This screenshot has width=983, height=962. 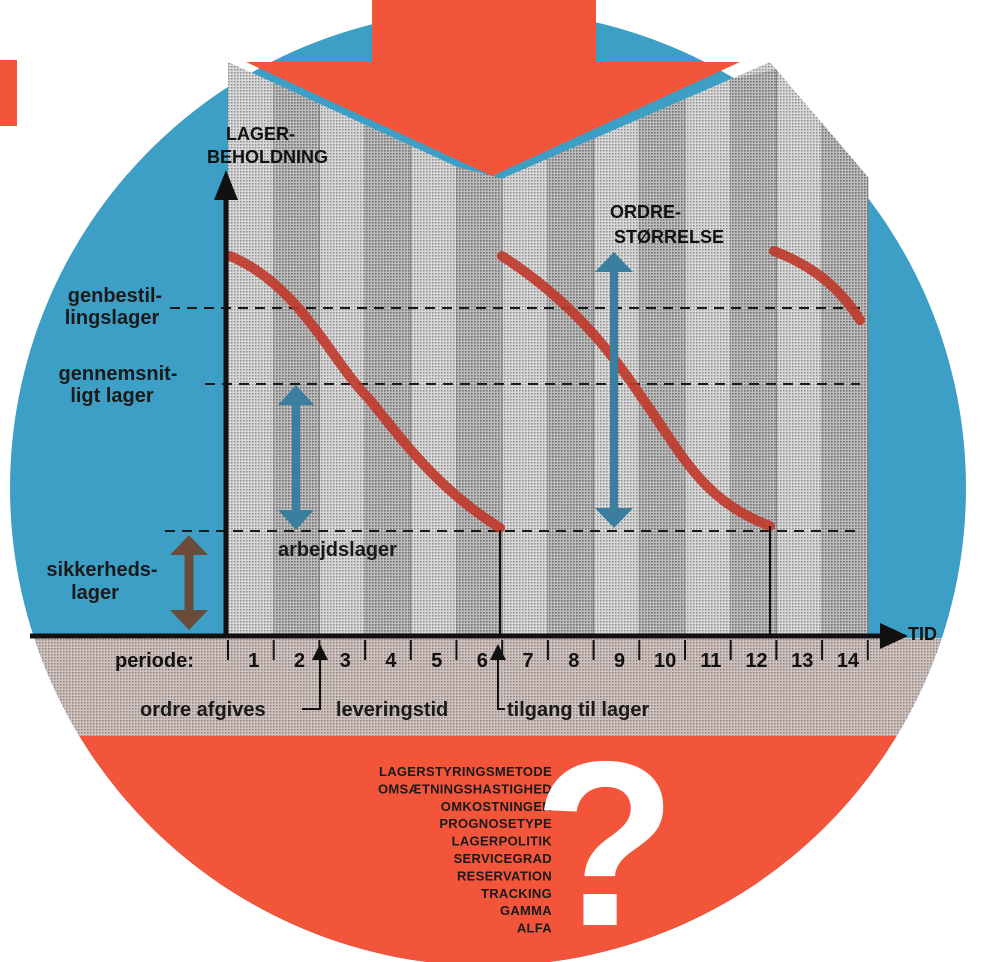 I want to click on period-number: 9, so click(x=619, y=661).